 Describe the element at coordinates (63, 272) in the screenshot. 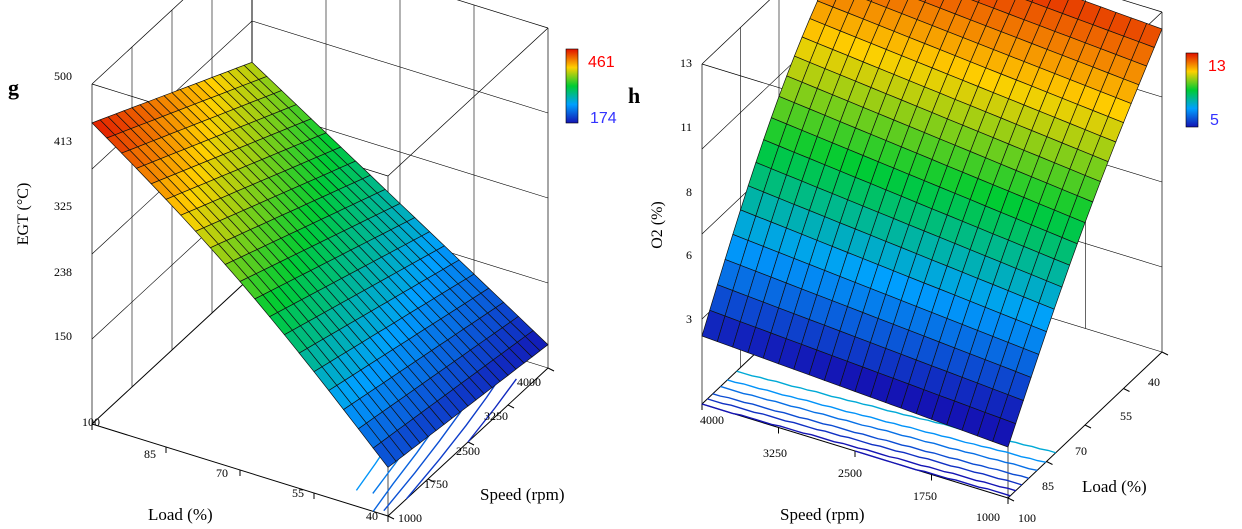

I see `z-tick-g-1: 238` at that location.